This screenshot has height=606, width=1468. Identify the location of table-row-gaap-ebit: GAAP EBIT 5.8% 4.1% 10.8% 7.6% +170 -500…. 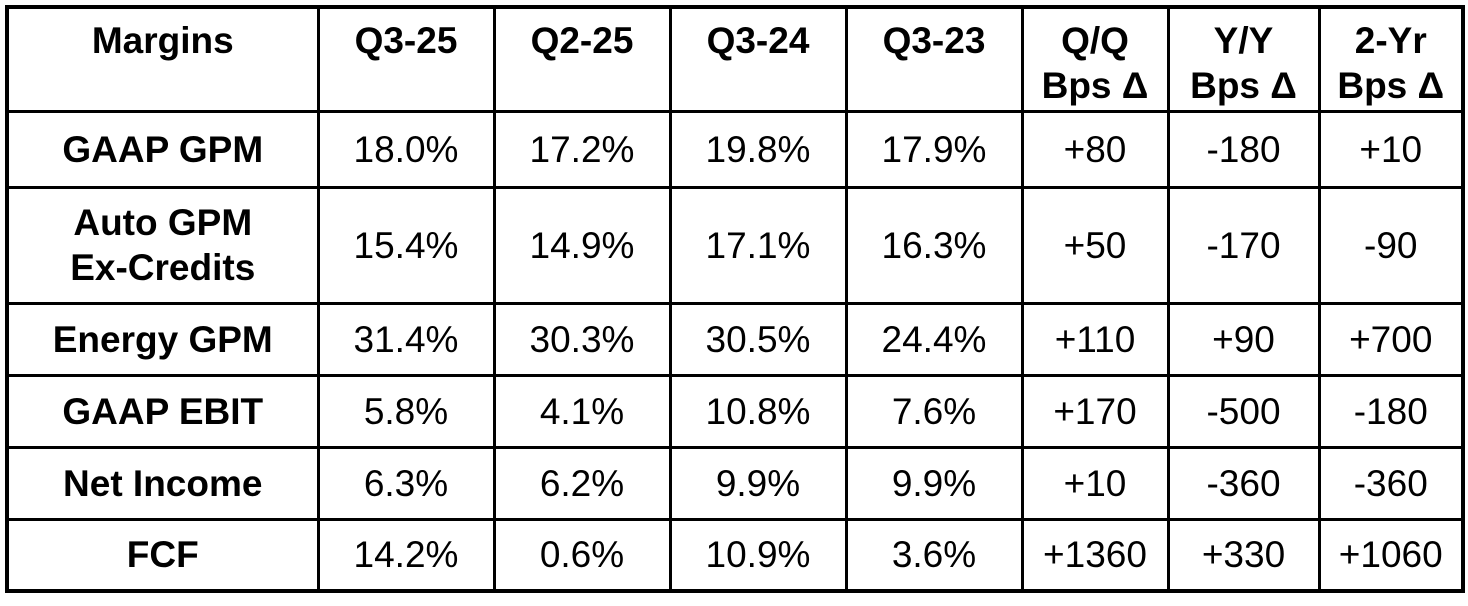
(735, 411).